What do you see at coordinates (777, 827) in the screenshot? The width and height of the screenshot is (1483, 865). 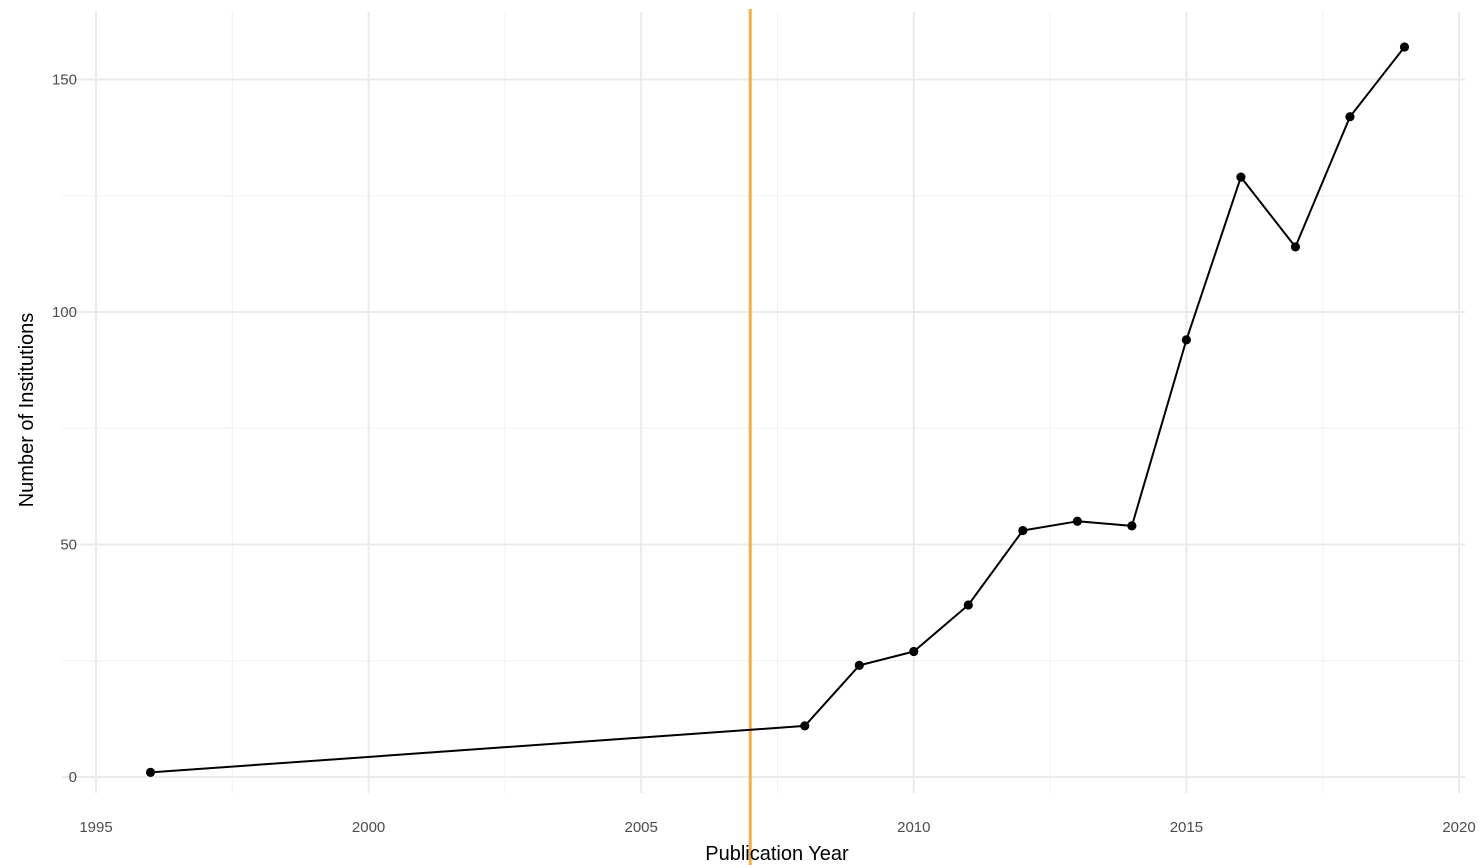 I see `x-axis-tick-labels: 1995 2000 2005 2010 2015 2020` at bounding box center [777, 827].